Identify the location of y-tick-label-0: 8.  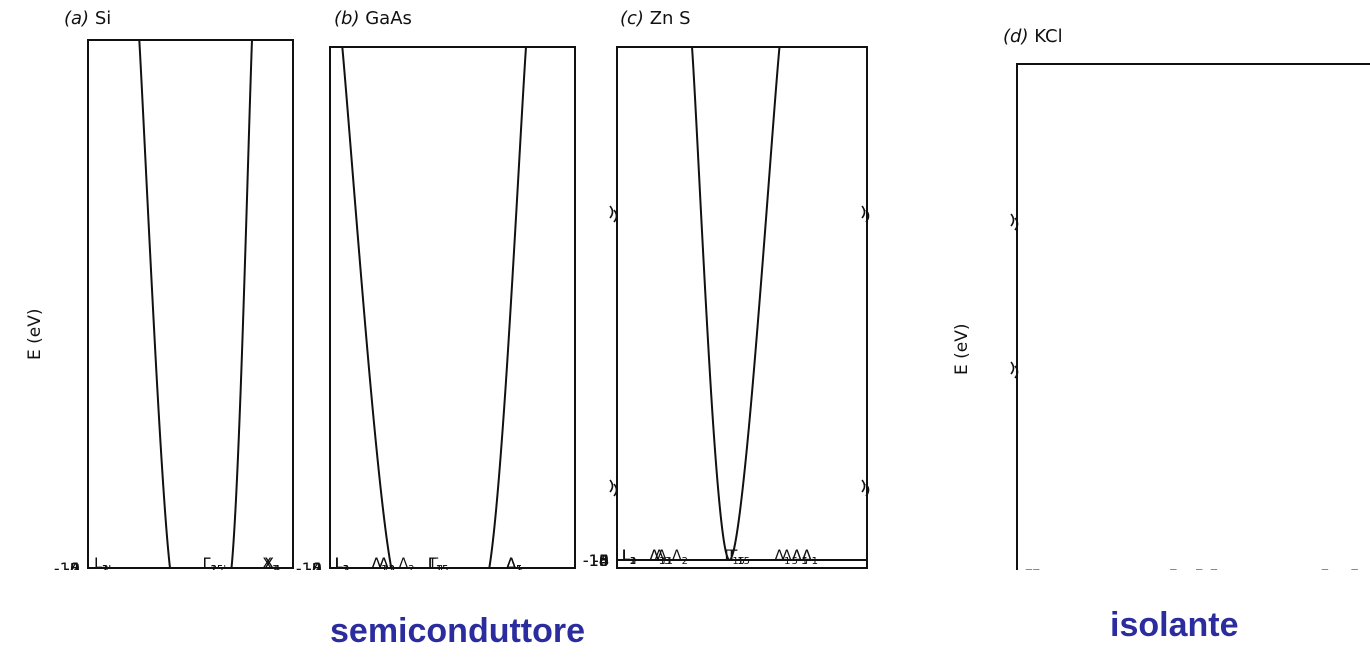
(604, 560).